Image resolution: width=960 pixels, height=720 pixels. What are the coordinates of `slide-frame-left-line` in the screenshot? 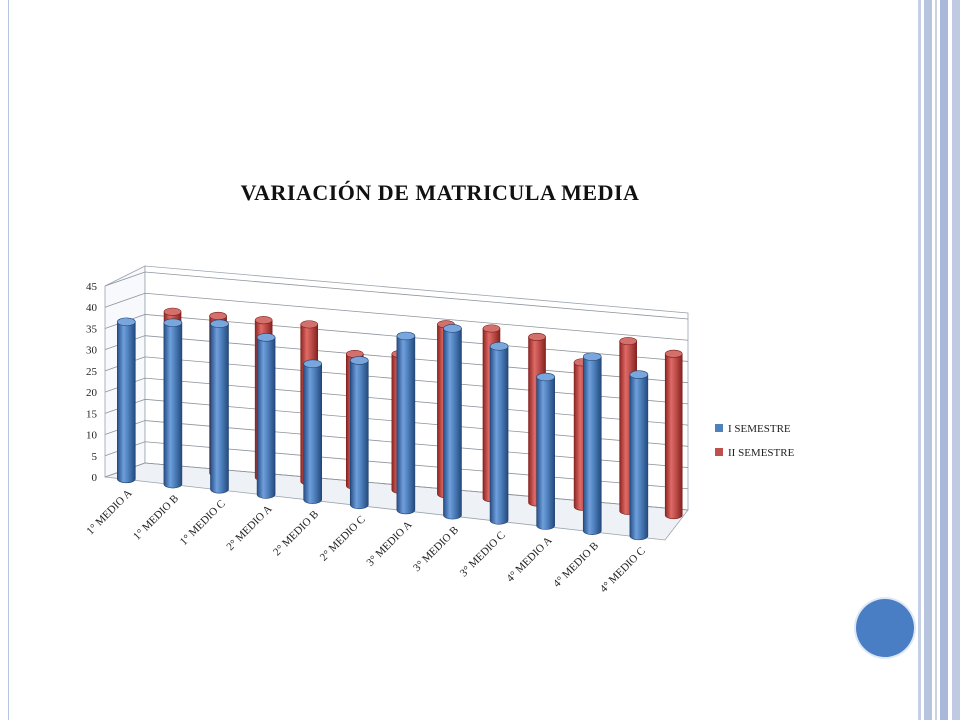 It's located at (8, 360).